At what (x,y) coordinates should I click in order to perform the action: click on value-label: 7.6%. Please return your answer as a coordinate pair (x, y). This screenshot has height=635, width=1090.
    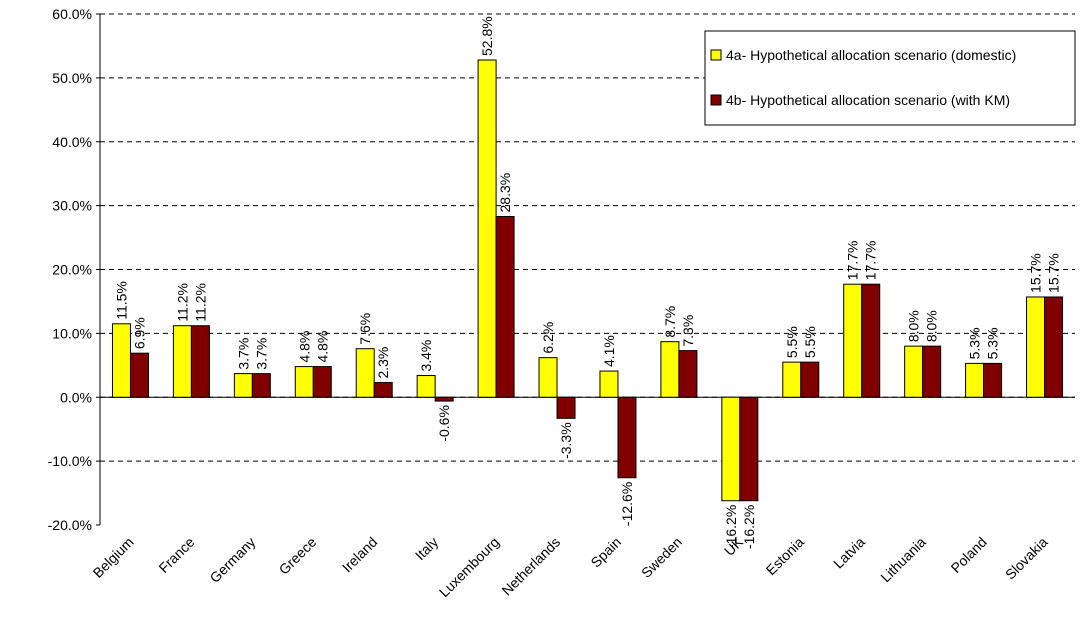
    Looking at the image, I should click on (365, 329).